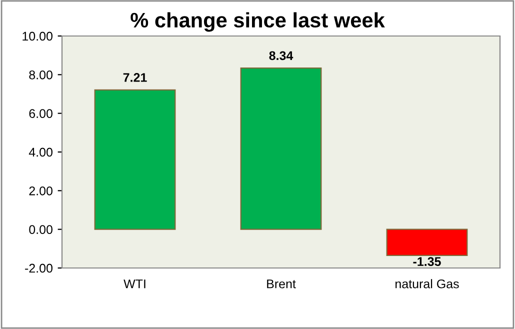 The image size is (515, 329). Describe the element at coordinates (38, 268) in the screenshot. I see `y-tick-label: -2.00` at that location.